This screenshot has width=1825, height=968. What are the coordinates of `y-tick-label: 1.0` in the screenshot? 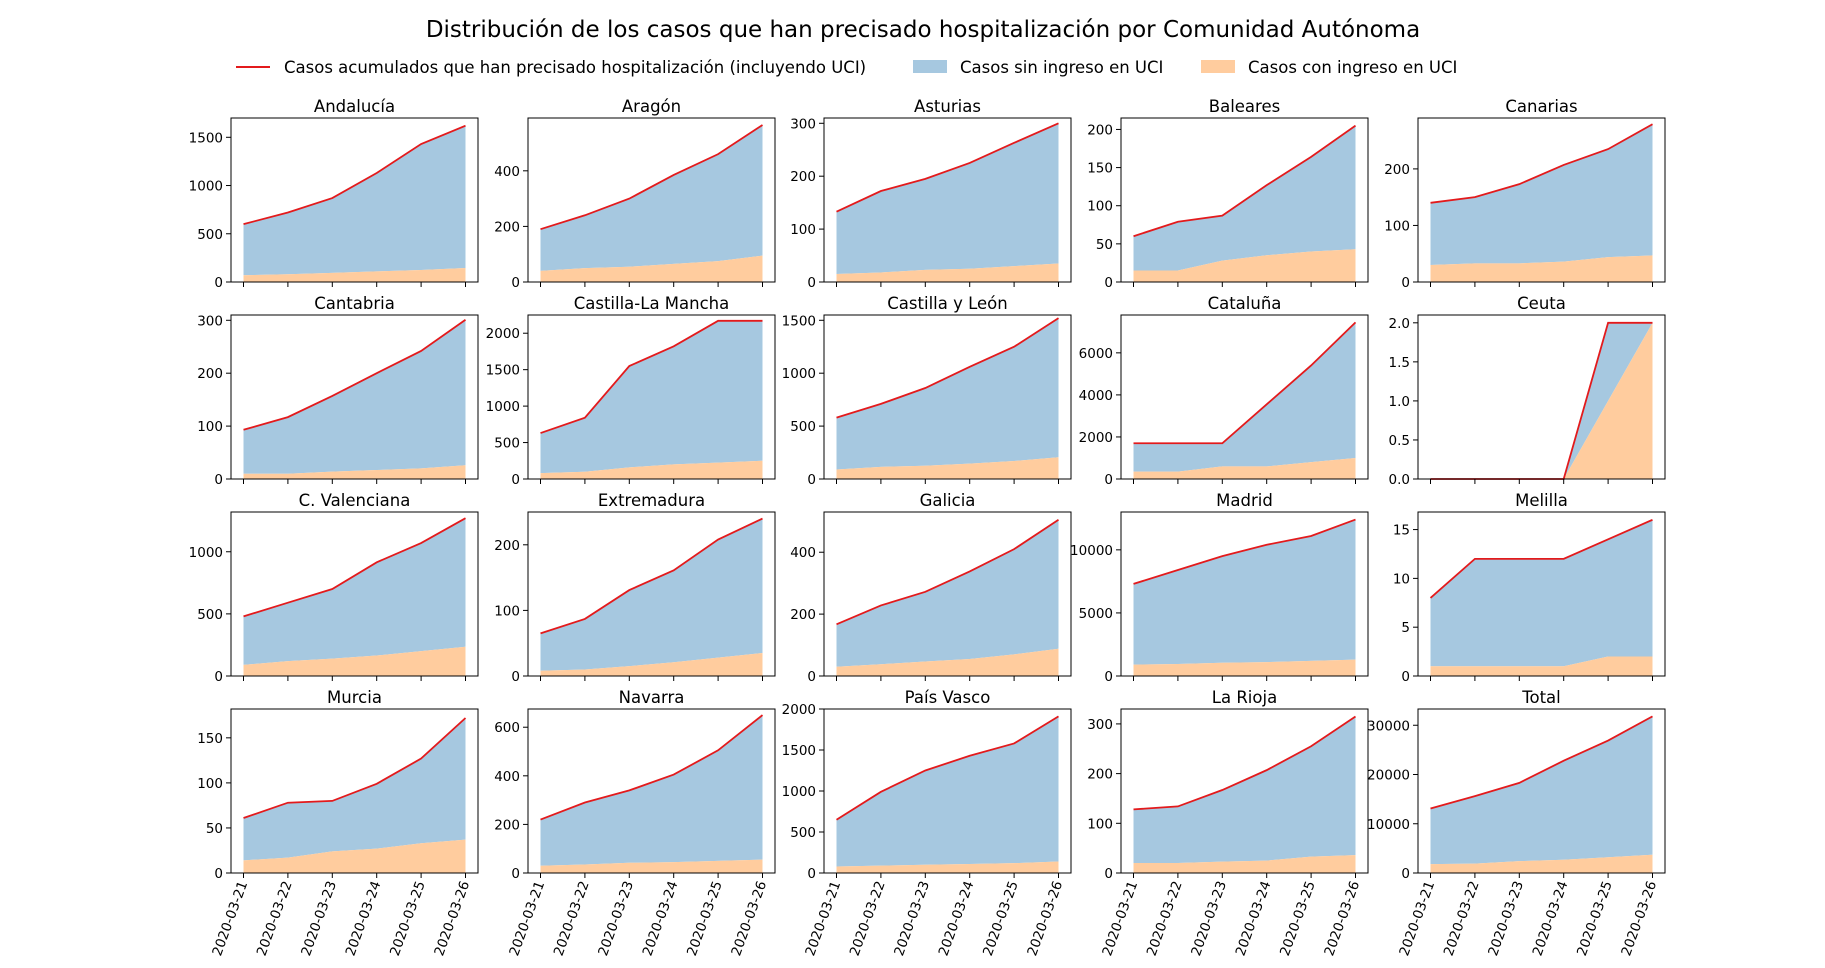 It's located at (1399, 402).